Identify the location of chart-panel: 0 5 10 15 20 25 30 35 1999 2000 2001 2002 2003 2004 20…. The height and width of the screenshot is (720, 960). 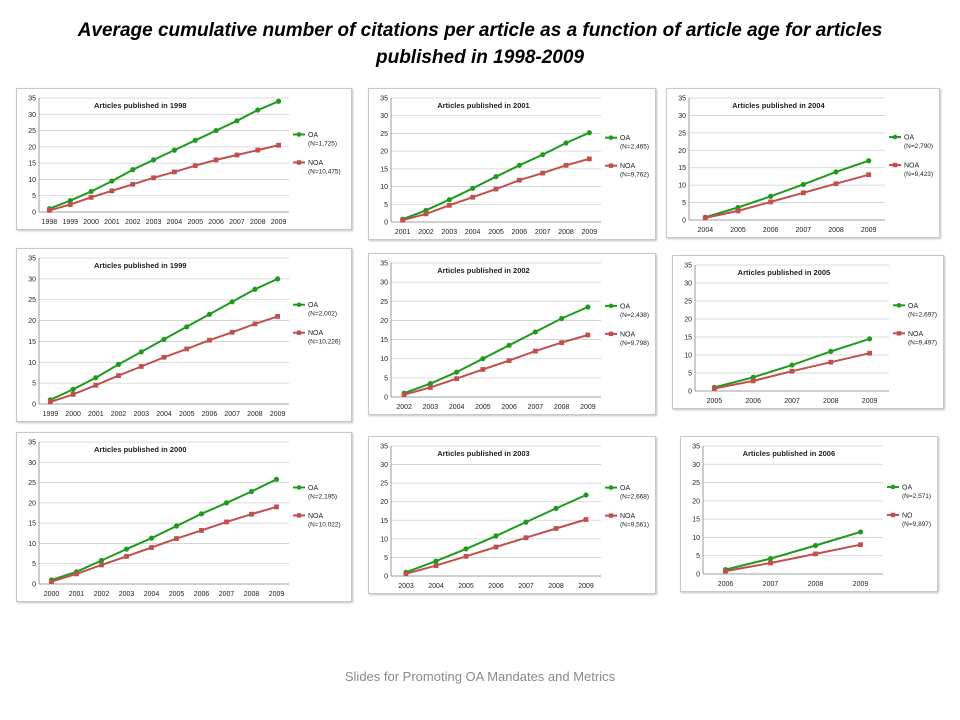
(184, 335).